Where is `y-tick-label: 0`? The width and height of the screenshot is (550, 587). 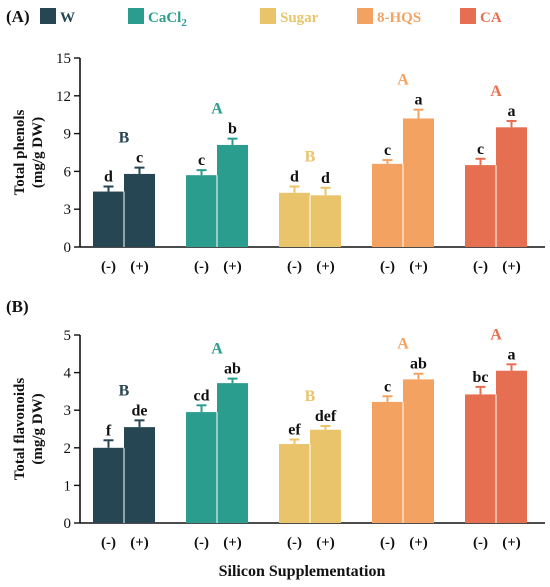
y-tick-label: 0 is located at coordinates (68, 524).